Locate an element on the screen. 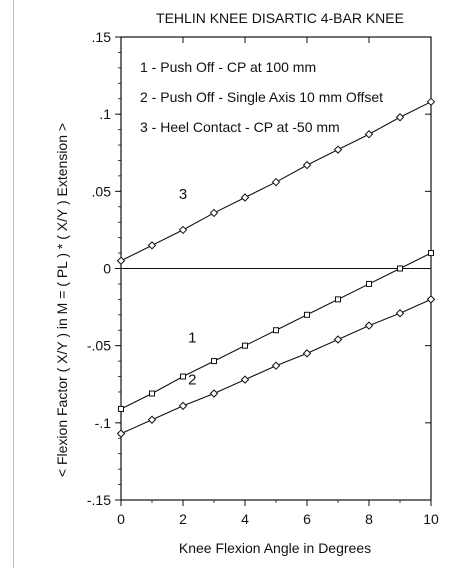 The image size is (476, 568). y-tick-label: 0 is located at coordinates (107, 269).